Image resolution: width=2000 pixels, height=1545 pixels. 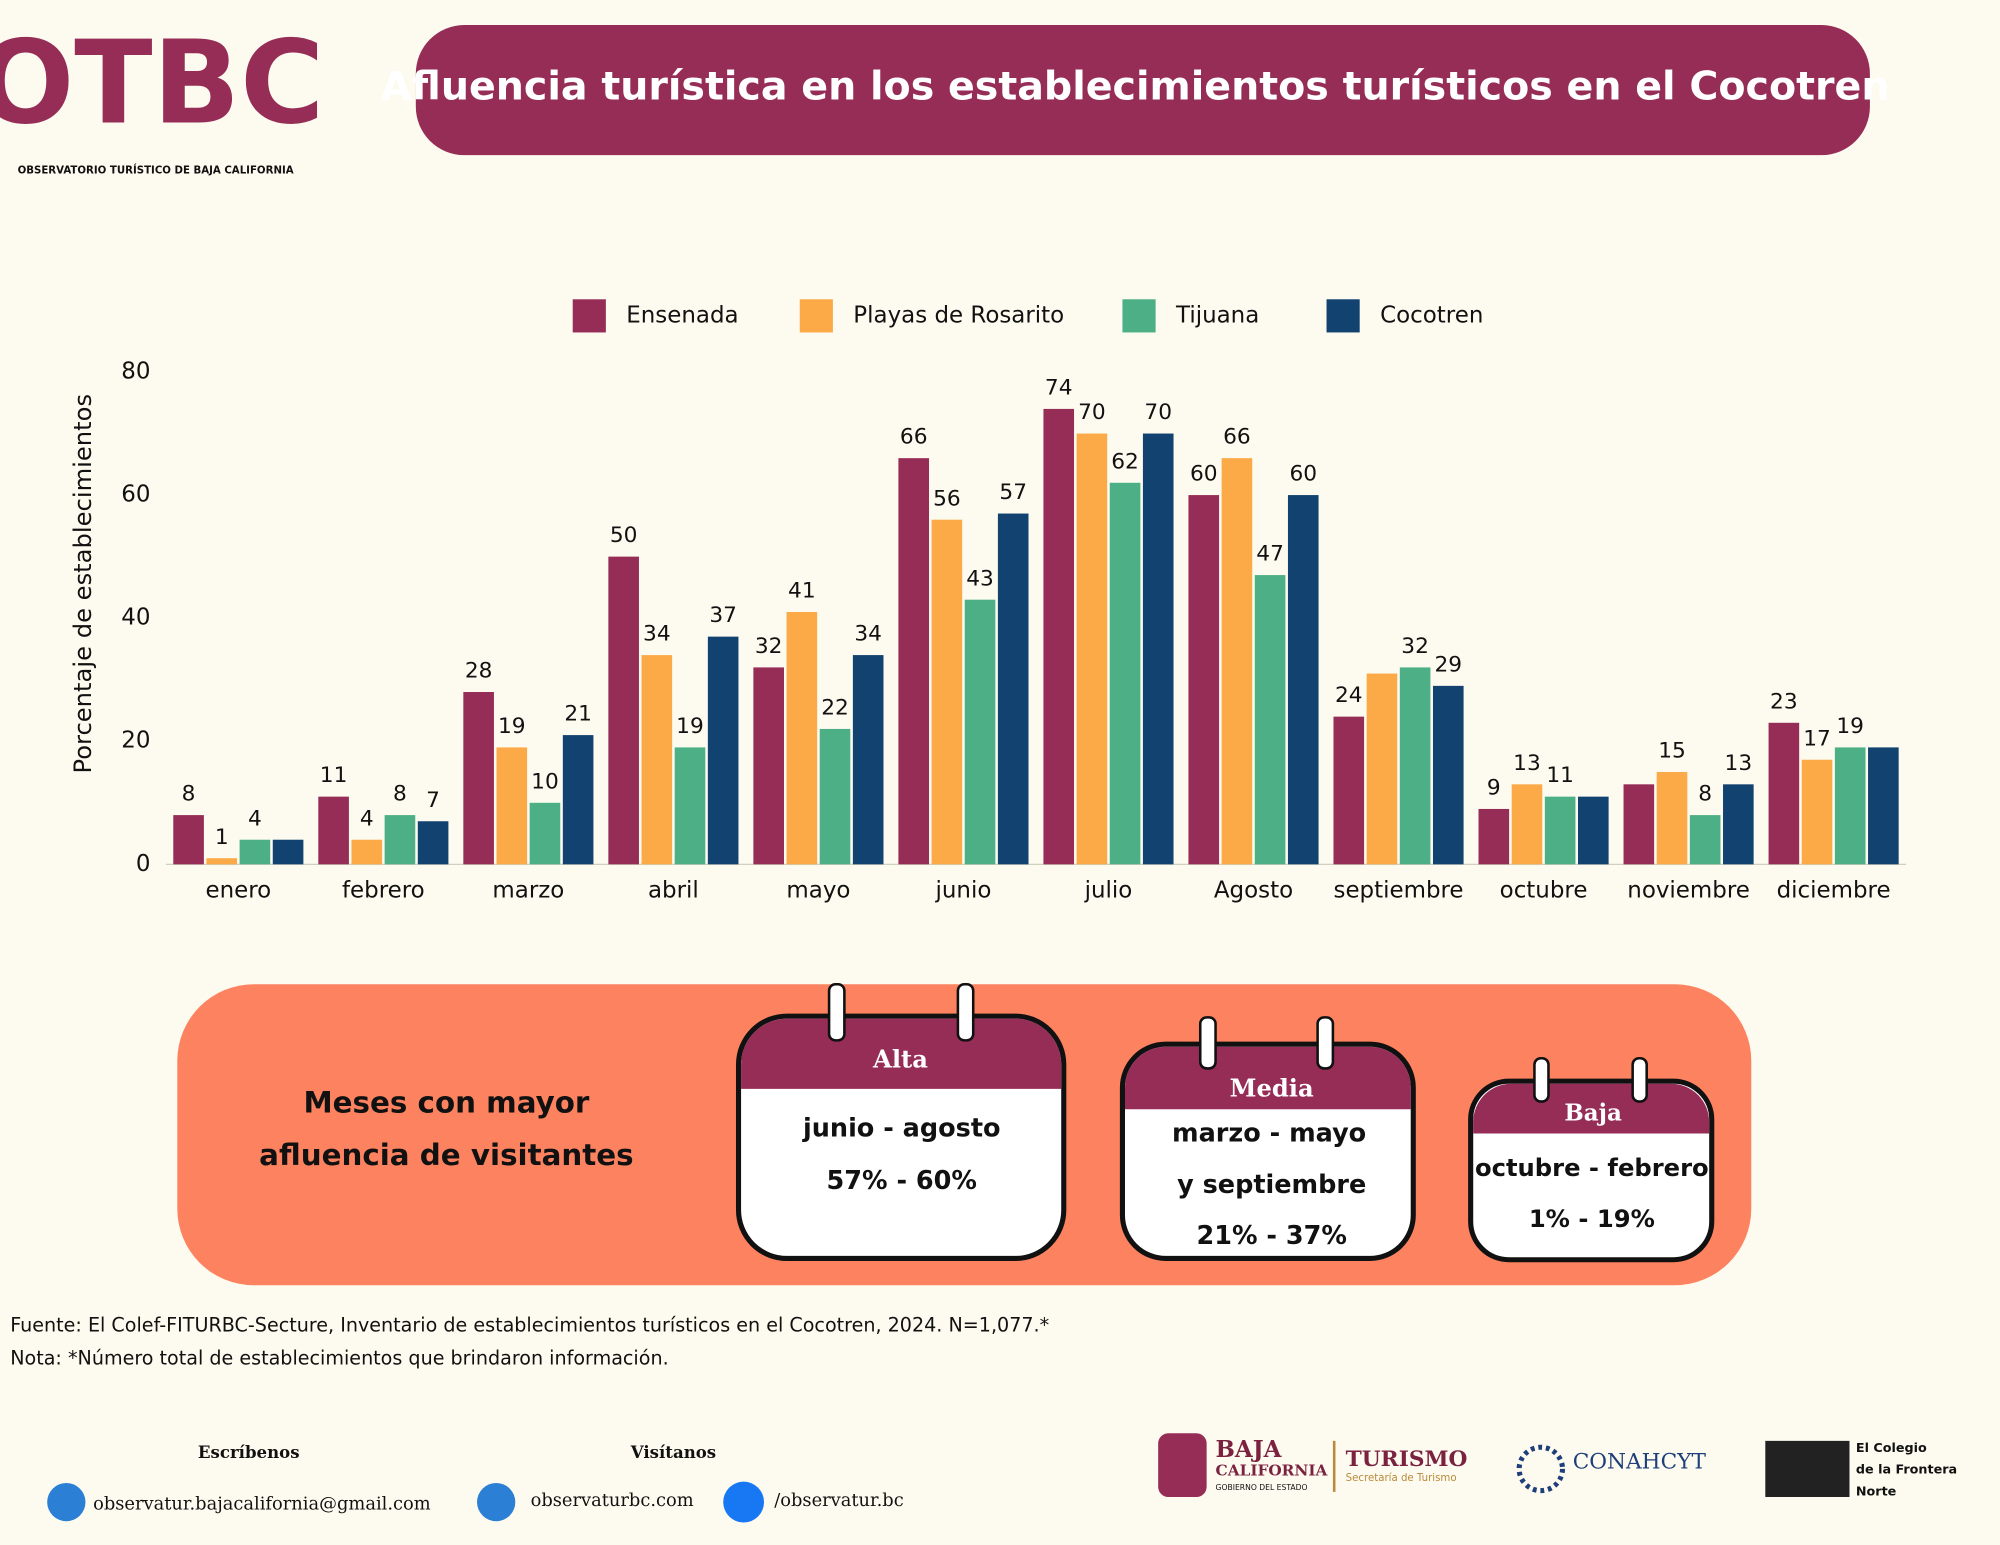 I want to click on logo-text: TURISMO, so click(x=1407, y=1459).